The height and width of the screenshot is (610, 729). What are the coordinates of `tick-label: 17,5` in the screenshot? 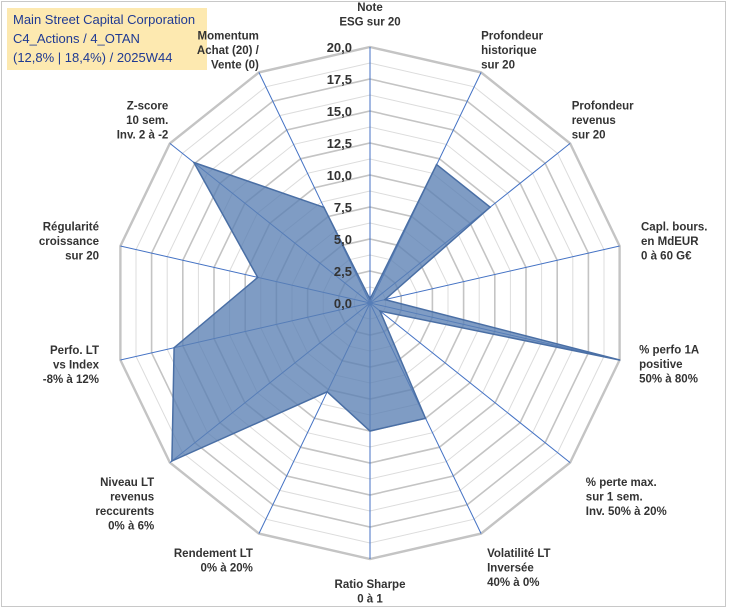 It's located at (339, 79).